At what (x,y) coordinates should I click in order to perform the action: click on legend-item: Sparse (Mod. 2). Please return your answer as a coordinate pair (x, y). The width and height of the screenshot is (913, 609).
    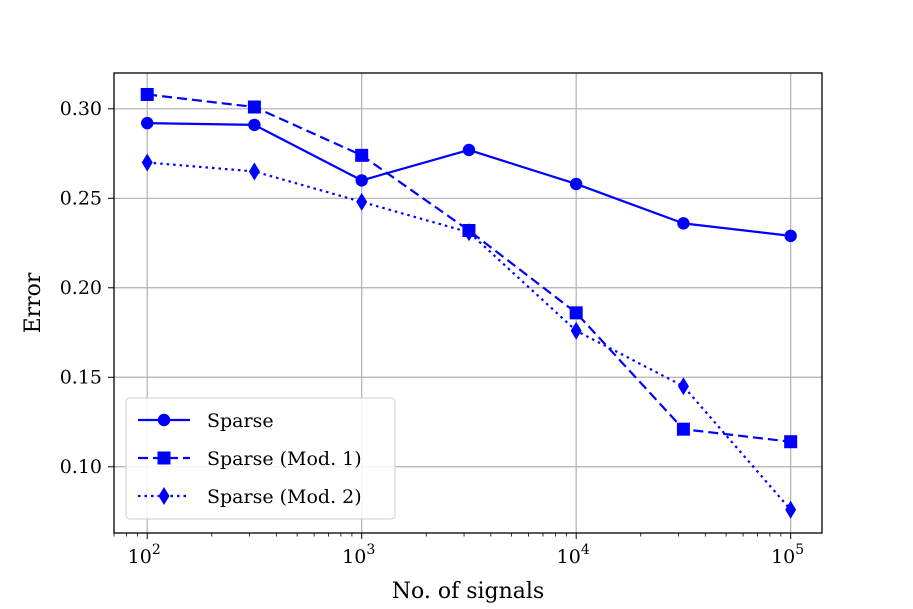
    Looking at the image, I should click on (250, 497).